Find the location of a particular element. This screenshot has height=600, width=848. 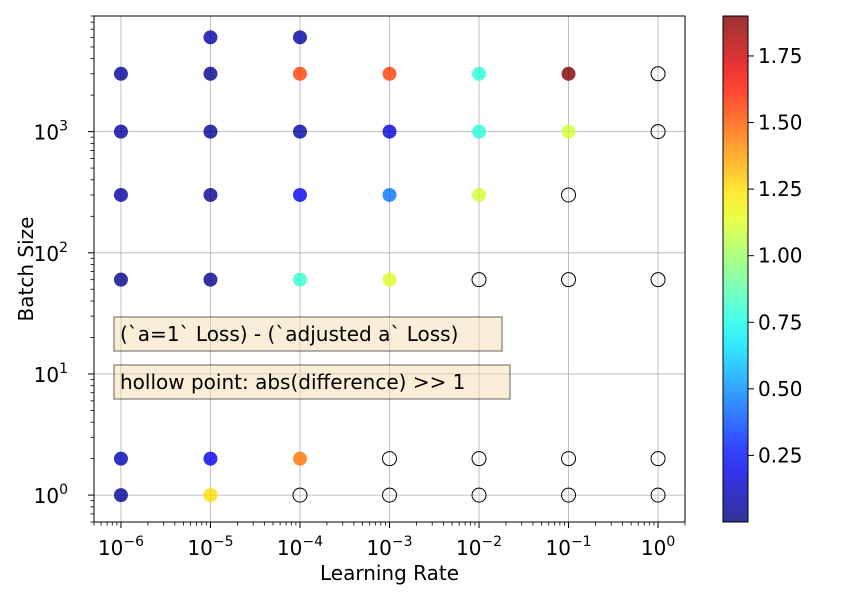

annotation-box-difference: (`a=1` Loss) - (`adjusted a` Loss) is located at coordinates (308, 334).